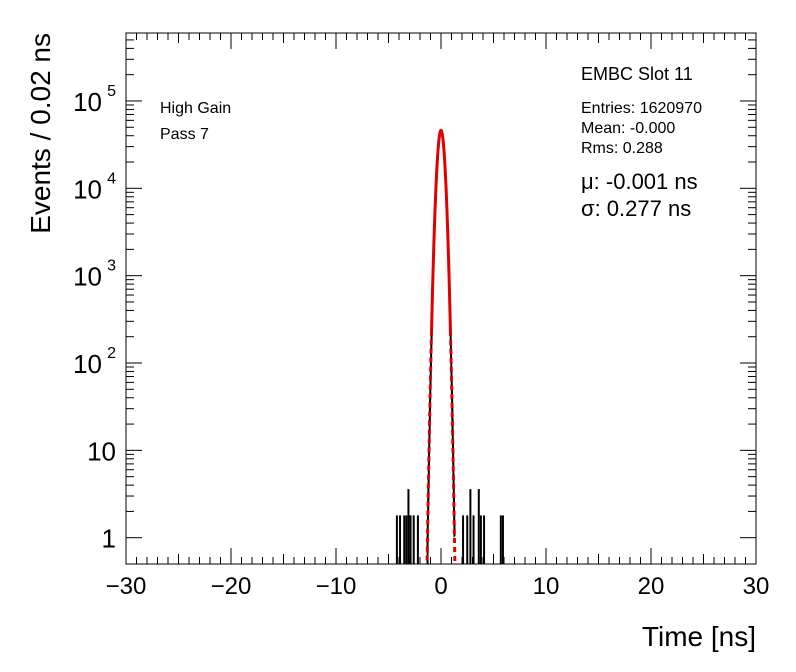 This screenshot has width=796, height=672. I want to click on x-tick-label: 30, so click(756, 586).